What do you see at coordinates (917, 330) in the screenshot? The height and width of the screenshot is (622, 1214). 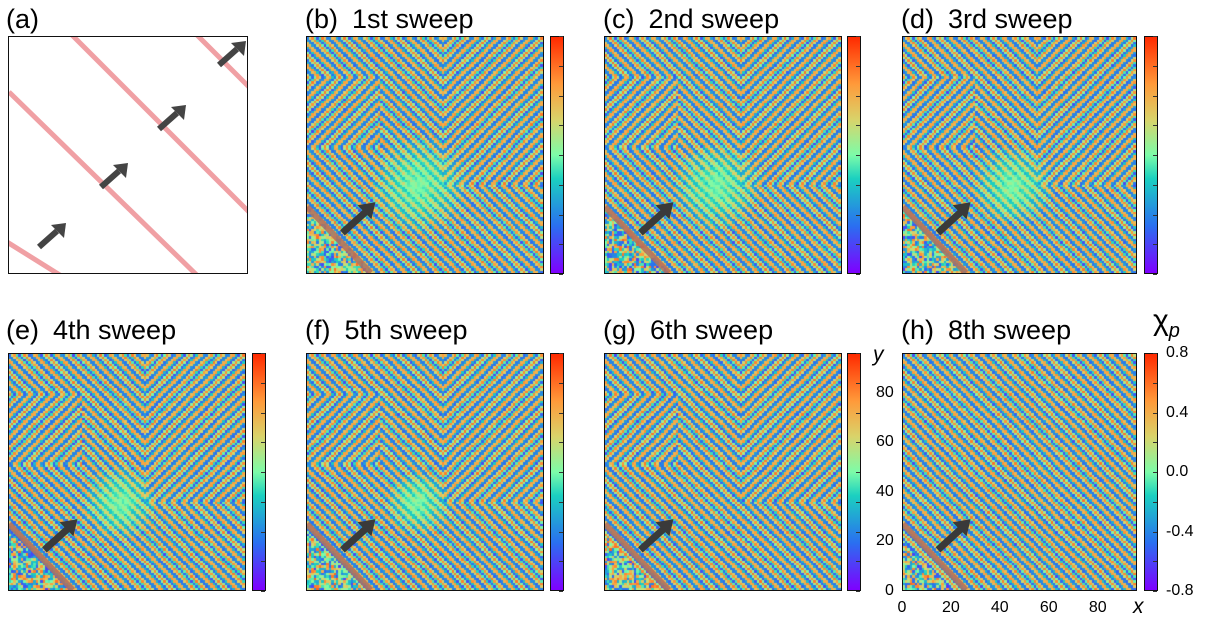 I see `panel-label: (h)` at bounding box center [917, 330].